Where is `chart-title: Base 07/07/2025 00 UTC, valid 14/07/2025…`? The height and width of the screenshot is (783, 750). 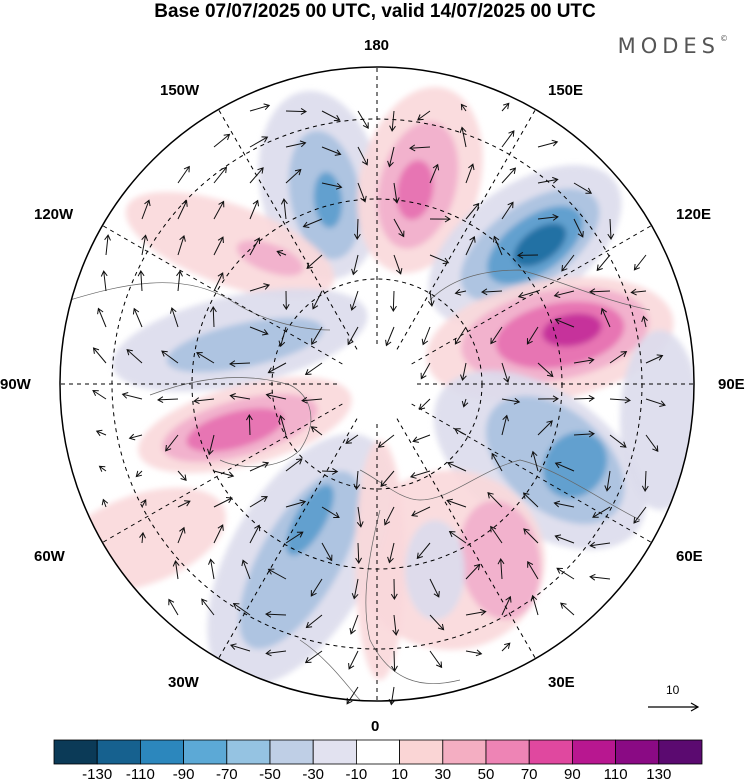
chart-title: Base 07/07/2025 00 UTC, valid 14/07/2025… is located at coordinates (375, 11).